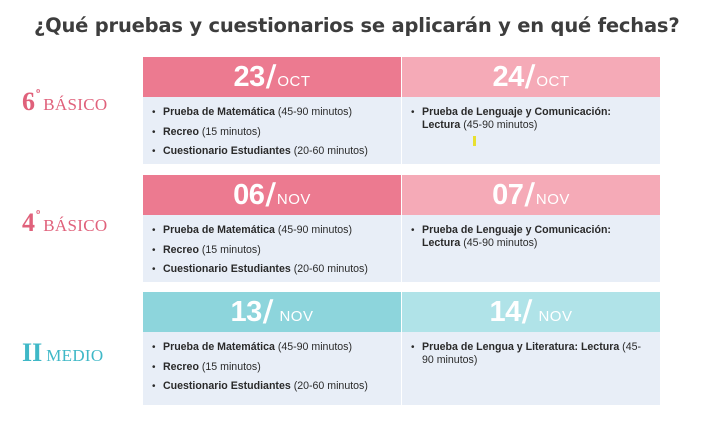 Image resolution: width=705 pixels, height=432 pixels. I want to click on date-day: 13, so click(246, 312).